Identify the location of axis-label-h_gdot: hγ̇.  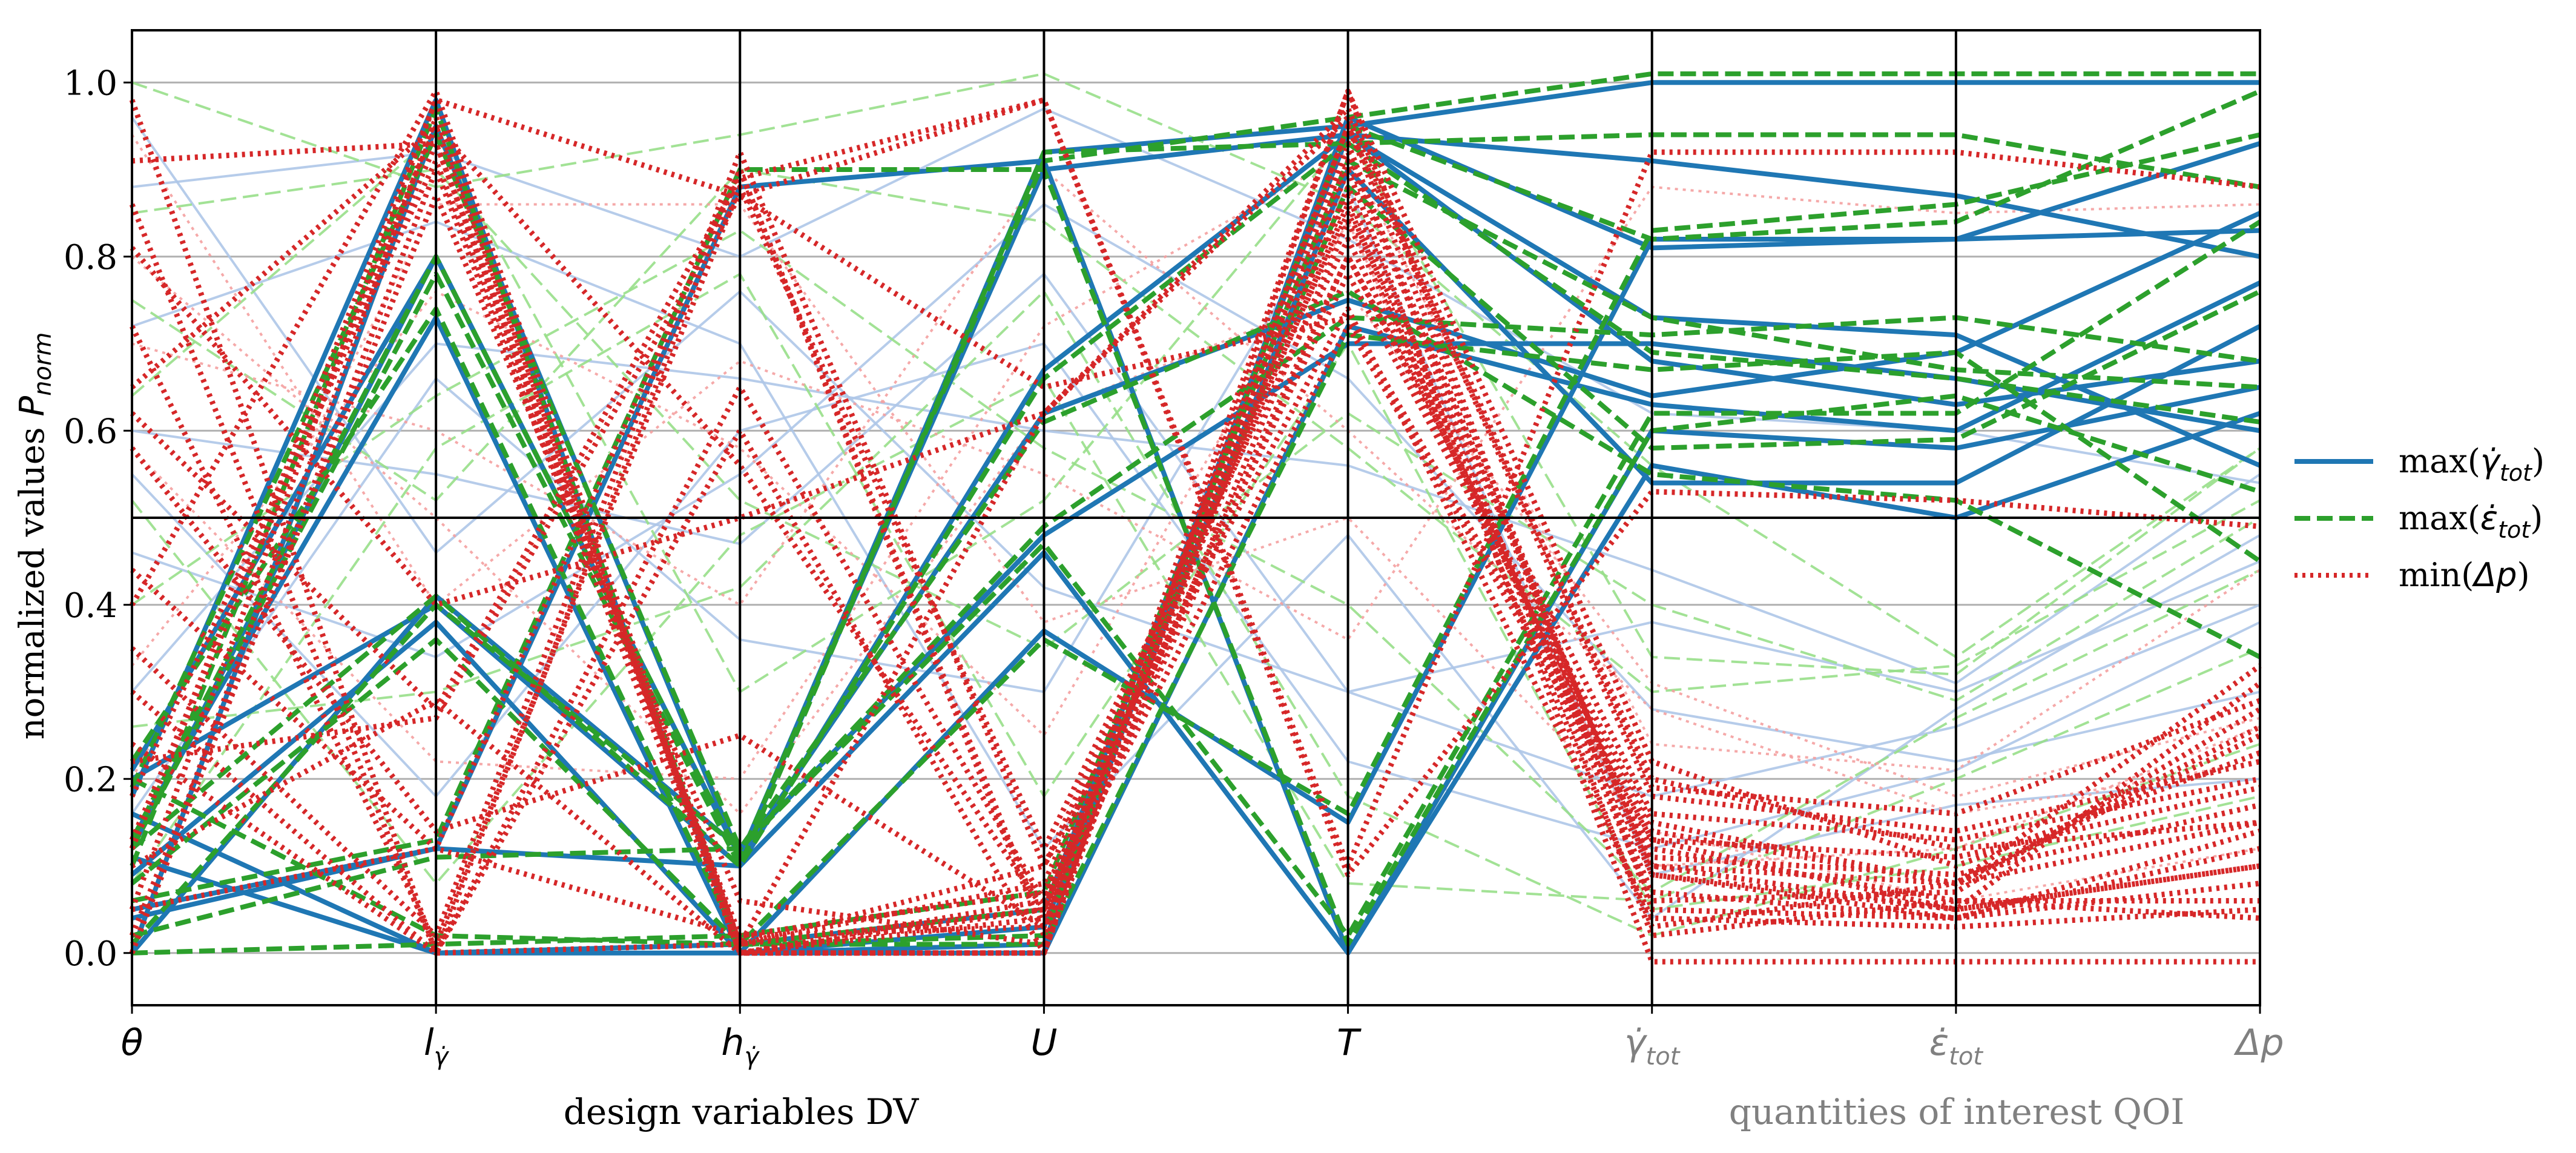
(740, 1046).